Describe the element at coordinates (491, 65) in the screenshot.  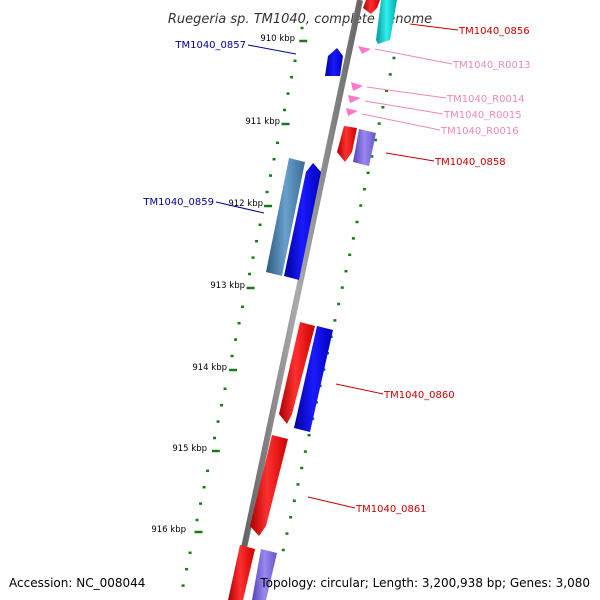
I see `gene-label-TM1040_R0013: TM1040_R0013` at that location.